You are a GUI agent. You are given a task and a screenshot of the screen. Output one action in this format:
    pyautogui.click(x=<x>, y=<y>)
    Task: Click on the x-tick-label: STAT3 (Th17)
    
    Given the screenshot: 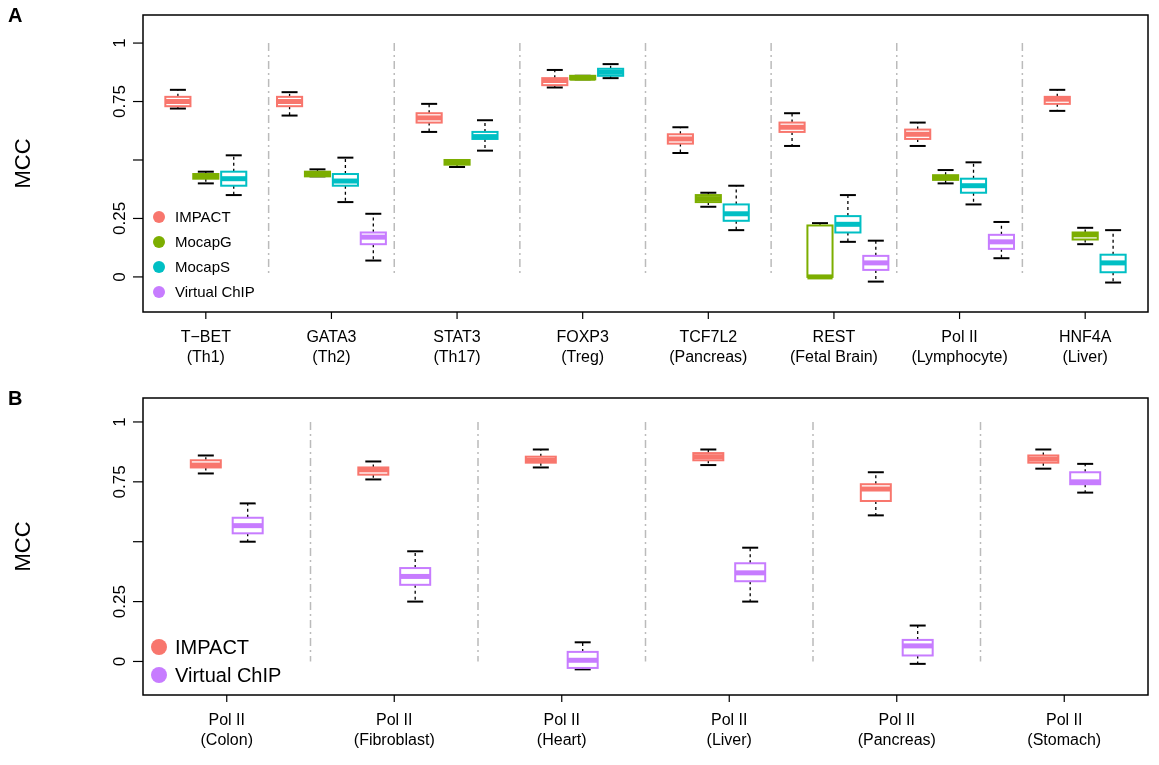 What is the action you would take?
    pyautogui.click(x=457, y=346)
    